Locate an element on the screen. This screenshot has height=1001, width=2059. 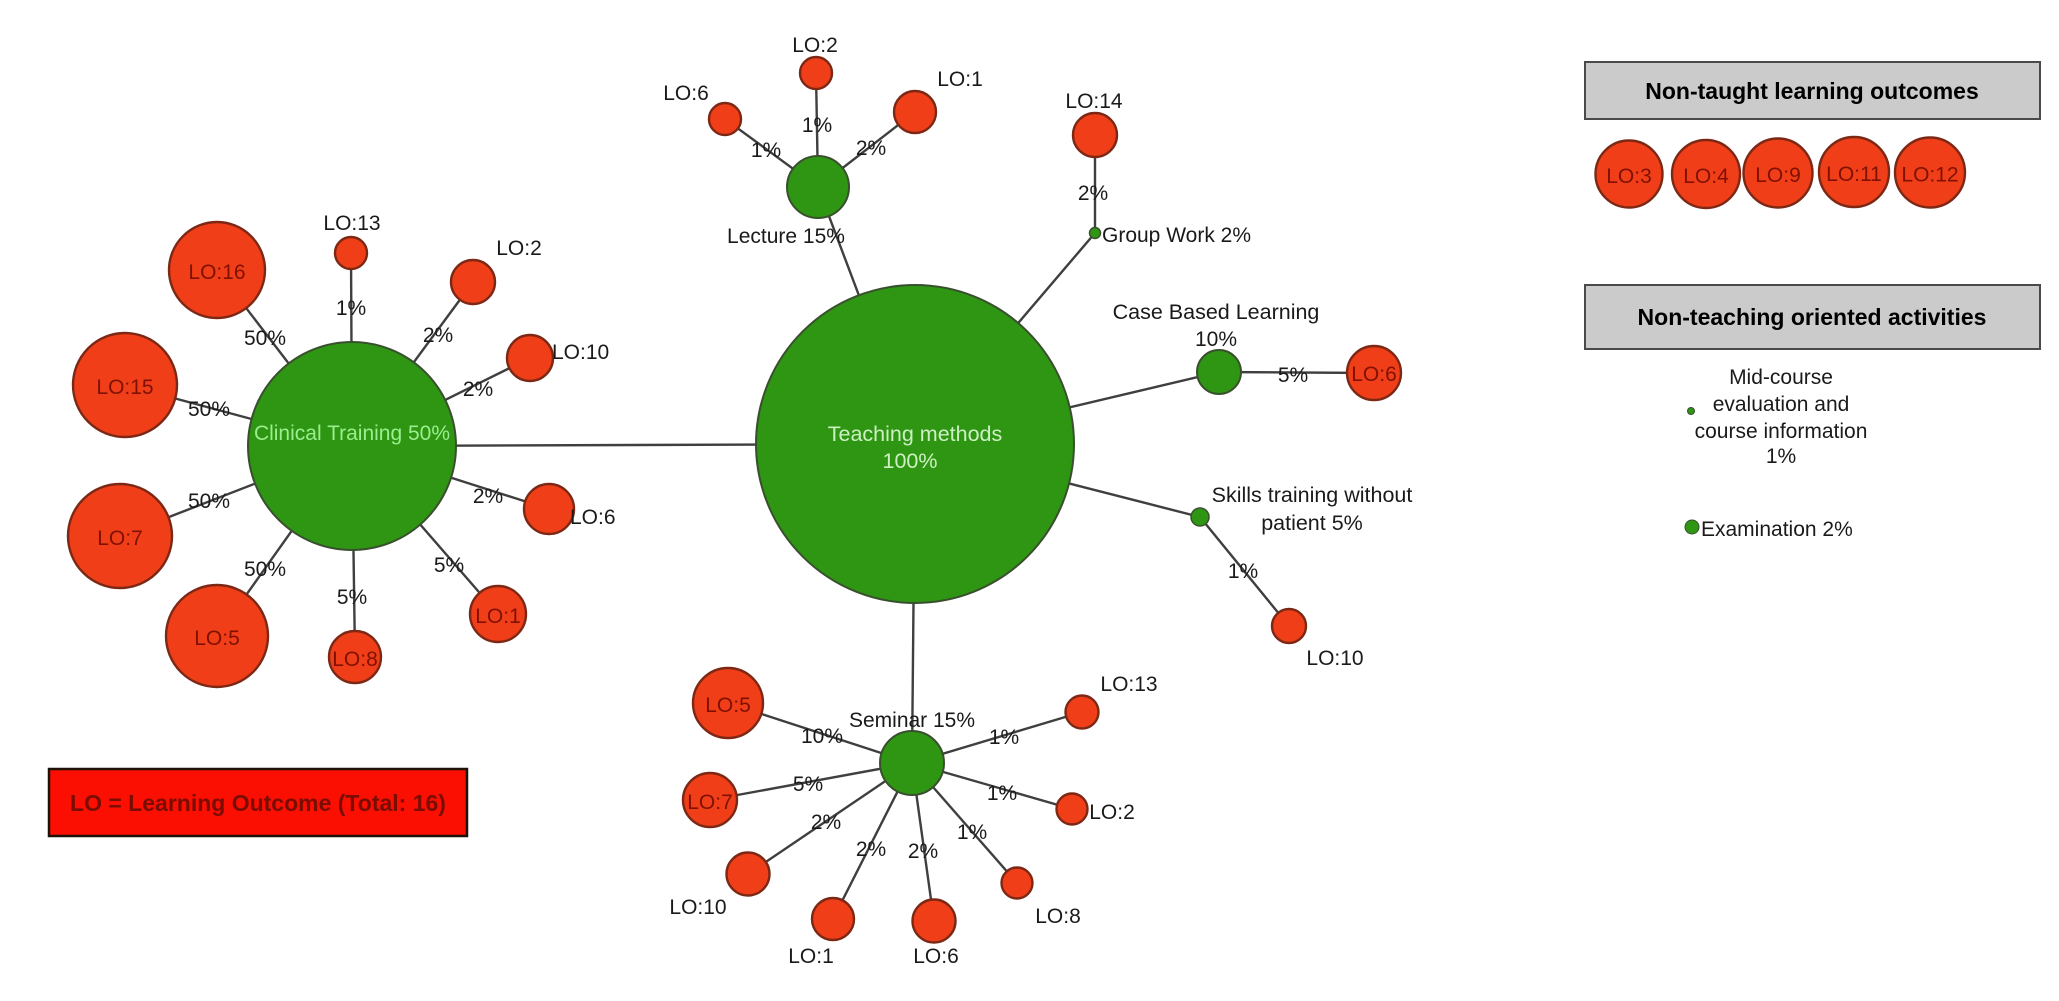
svg-text: Clinical Training 50% is located at coordinates (352, 433).